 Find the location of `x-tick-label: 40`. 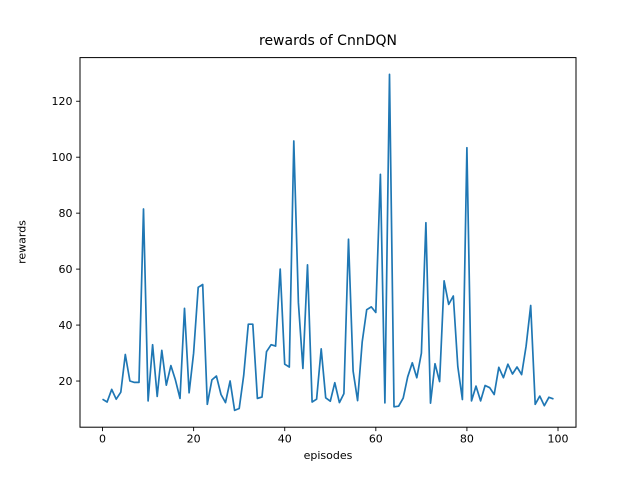

x-tick-label: 40 is located at coordinates (285, 439).